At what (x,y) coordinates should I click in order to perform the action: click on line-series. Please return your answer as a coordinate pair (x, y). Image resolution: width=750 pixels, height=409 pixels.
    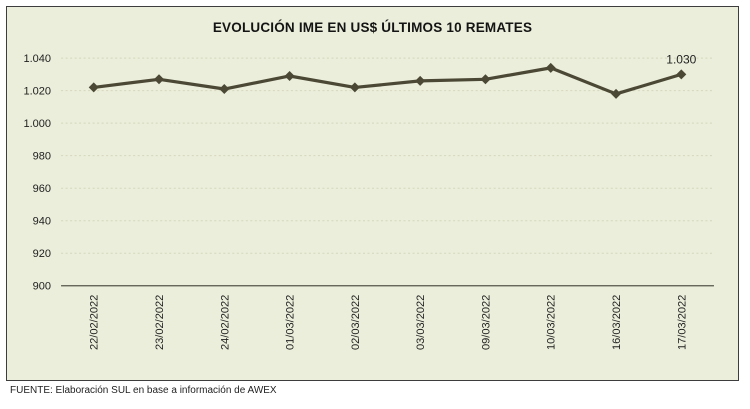
    Looking at the image, I should click on (387, 81).